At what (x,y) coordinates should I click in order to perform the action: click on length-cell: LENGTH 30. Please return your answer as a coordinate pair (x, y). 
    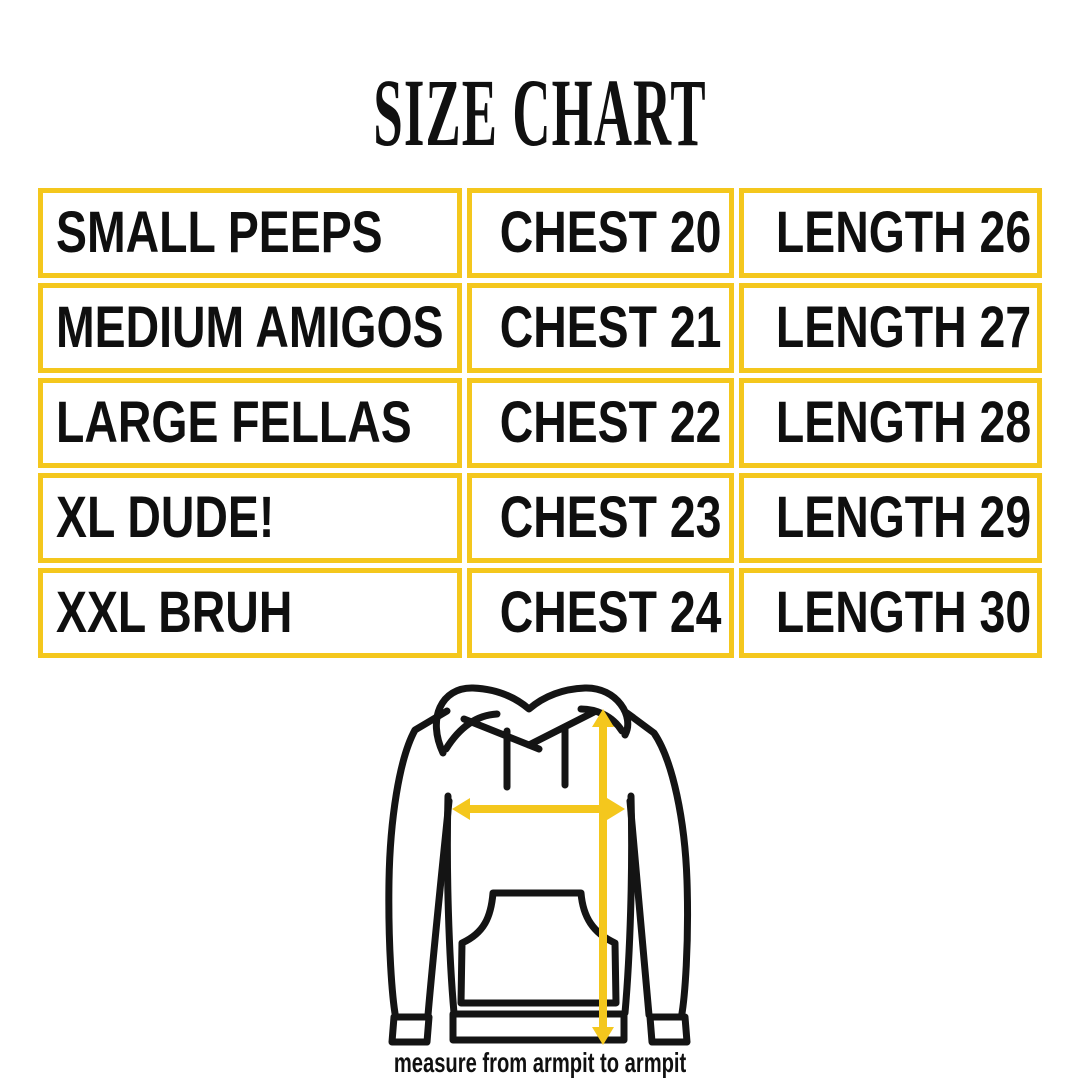
    Looking at the image, I should click on (890, 613).